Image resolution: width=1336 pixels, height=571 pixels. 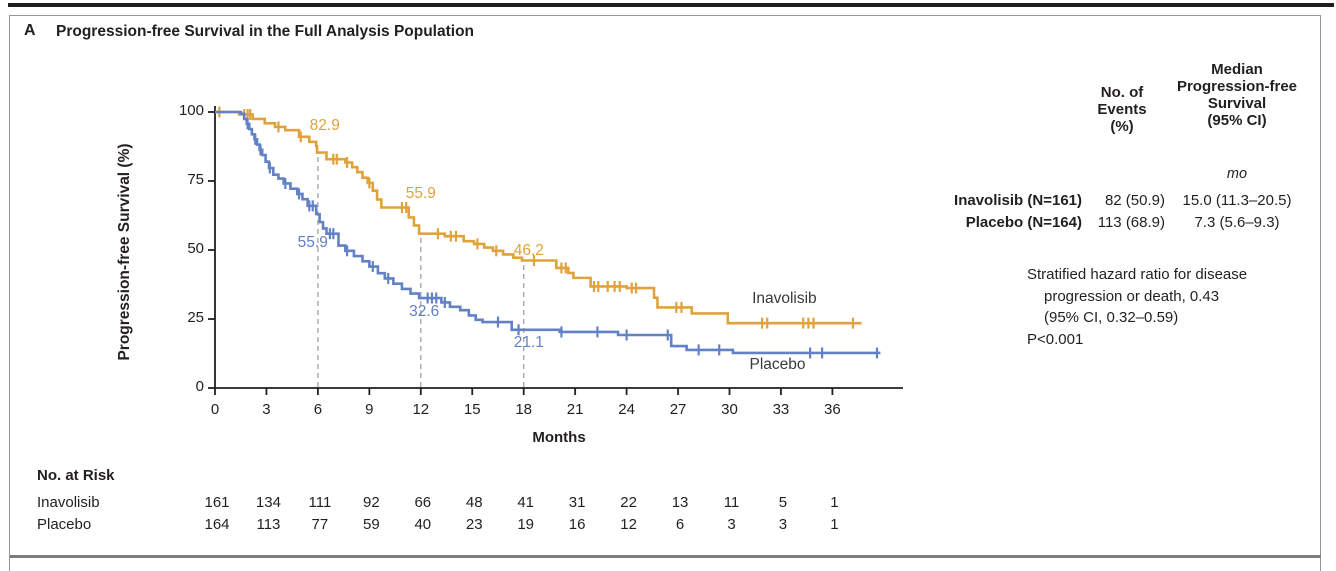 I want to click on summary-events-values: 82 (50.9) 113 (68.9), so click(x=1122, y=212).